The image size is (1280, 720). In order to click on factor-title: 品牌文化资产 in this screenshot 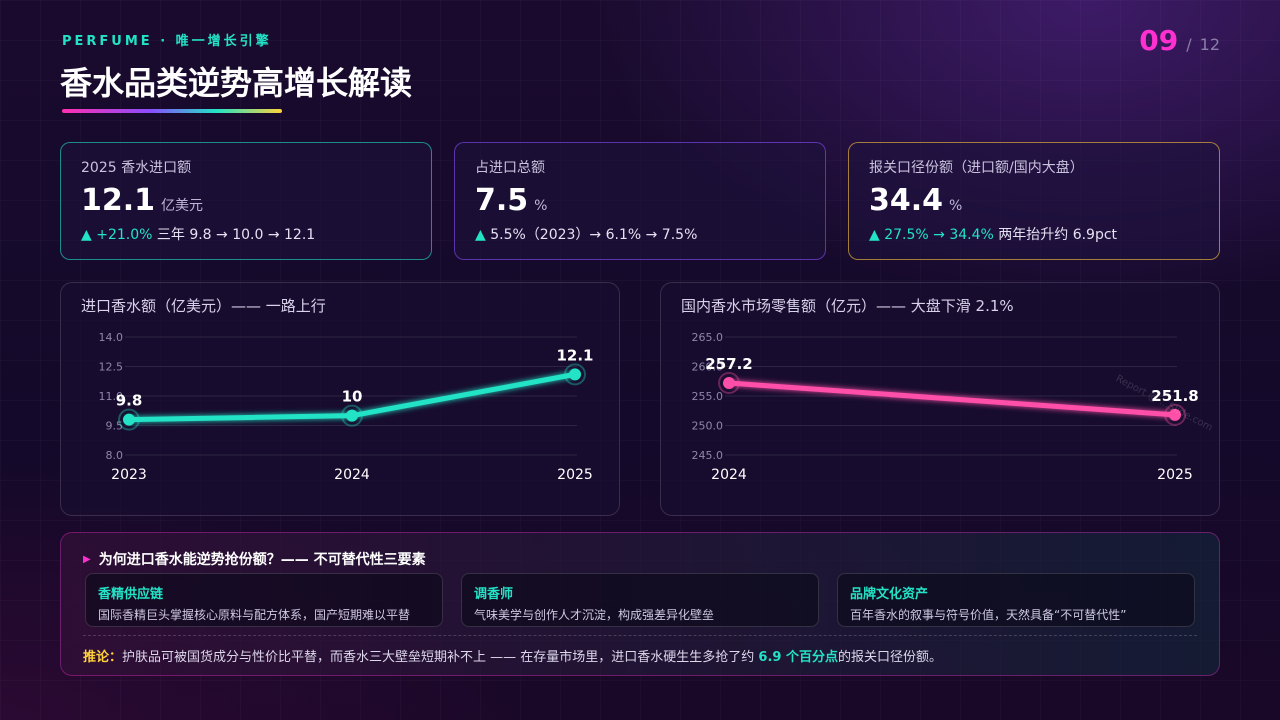, I will do `click(889, 594)`.